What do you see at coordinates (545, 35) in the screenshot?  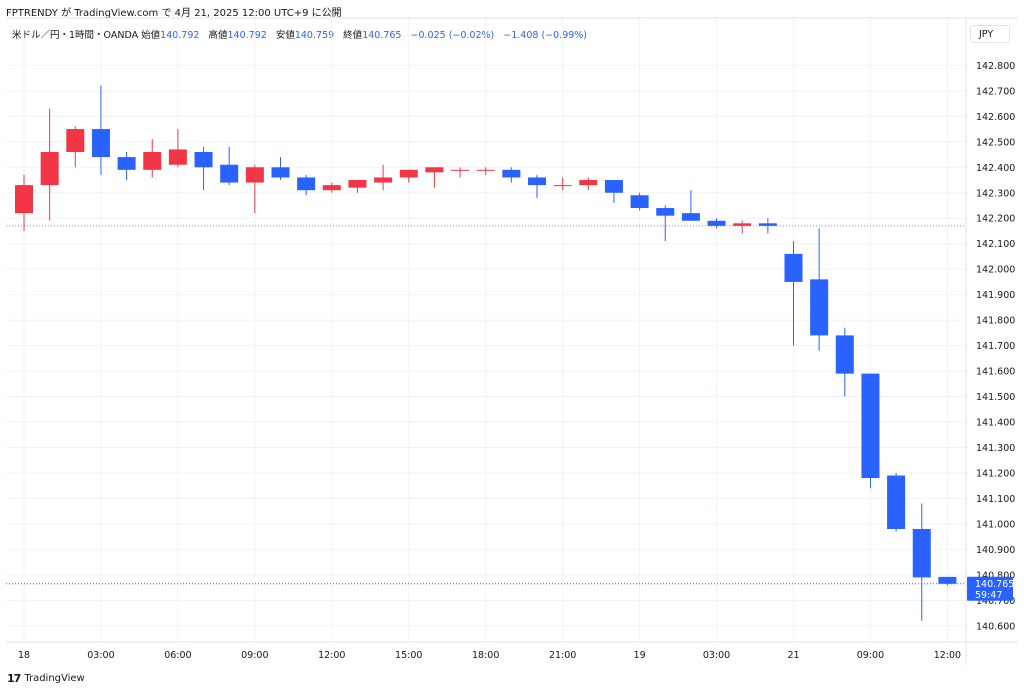 I see `change-value-2: −1.408 (−0.99%)` at bounding box center [545, 35].